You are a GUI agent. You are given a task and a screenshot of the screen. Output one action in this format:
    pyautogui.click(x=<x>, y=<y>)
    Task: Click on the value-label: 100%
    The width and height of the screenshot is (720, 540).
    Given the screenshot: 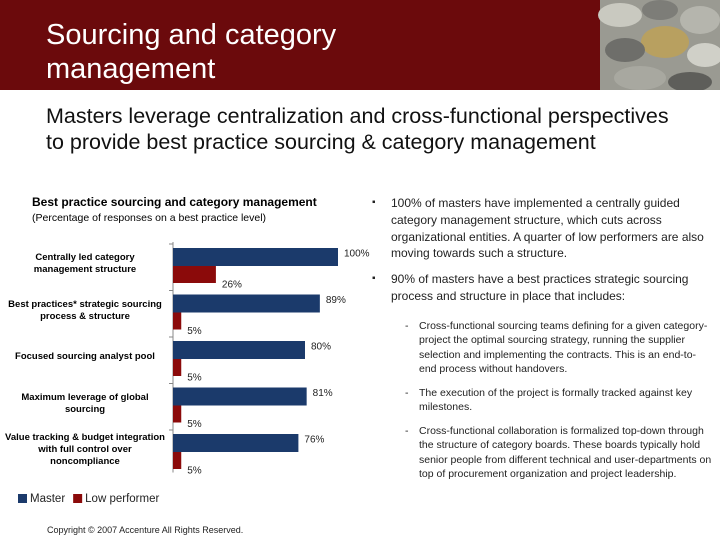 What is the action you would take?
    pyautogui.click(x=357, y=254)
    